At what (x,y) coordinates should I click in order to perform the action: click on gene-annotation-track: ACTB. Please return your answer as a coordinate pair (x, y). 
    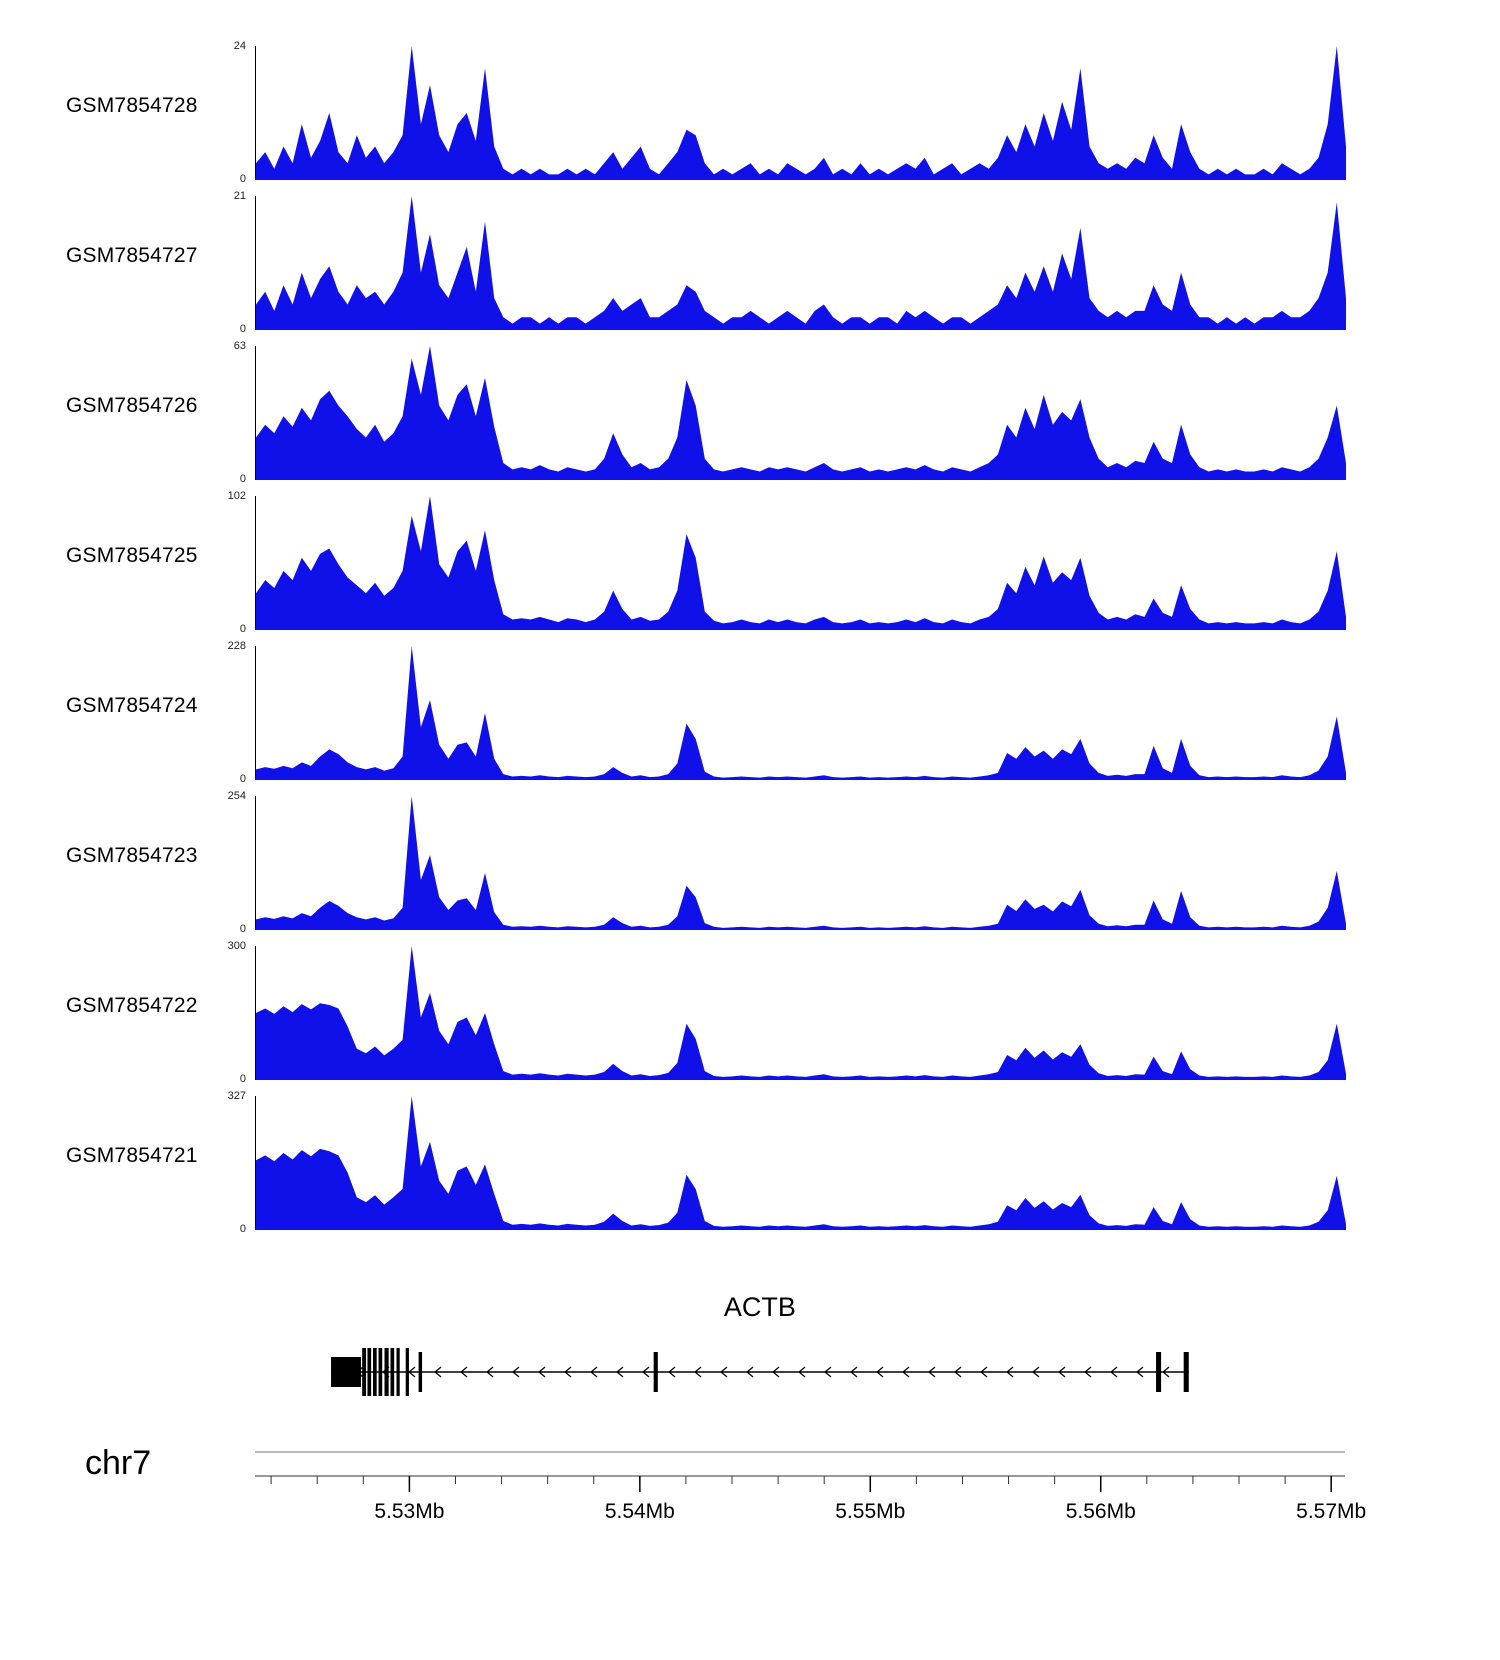
    Looking at the image, I should click on (750, 1365).